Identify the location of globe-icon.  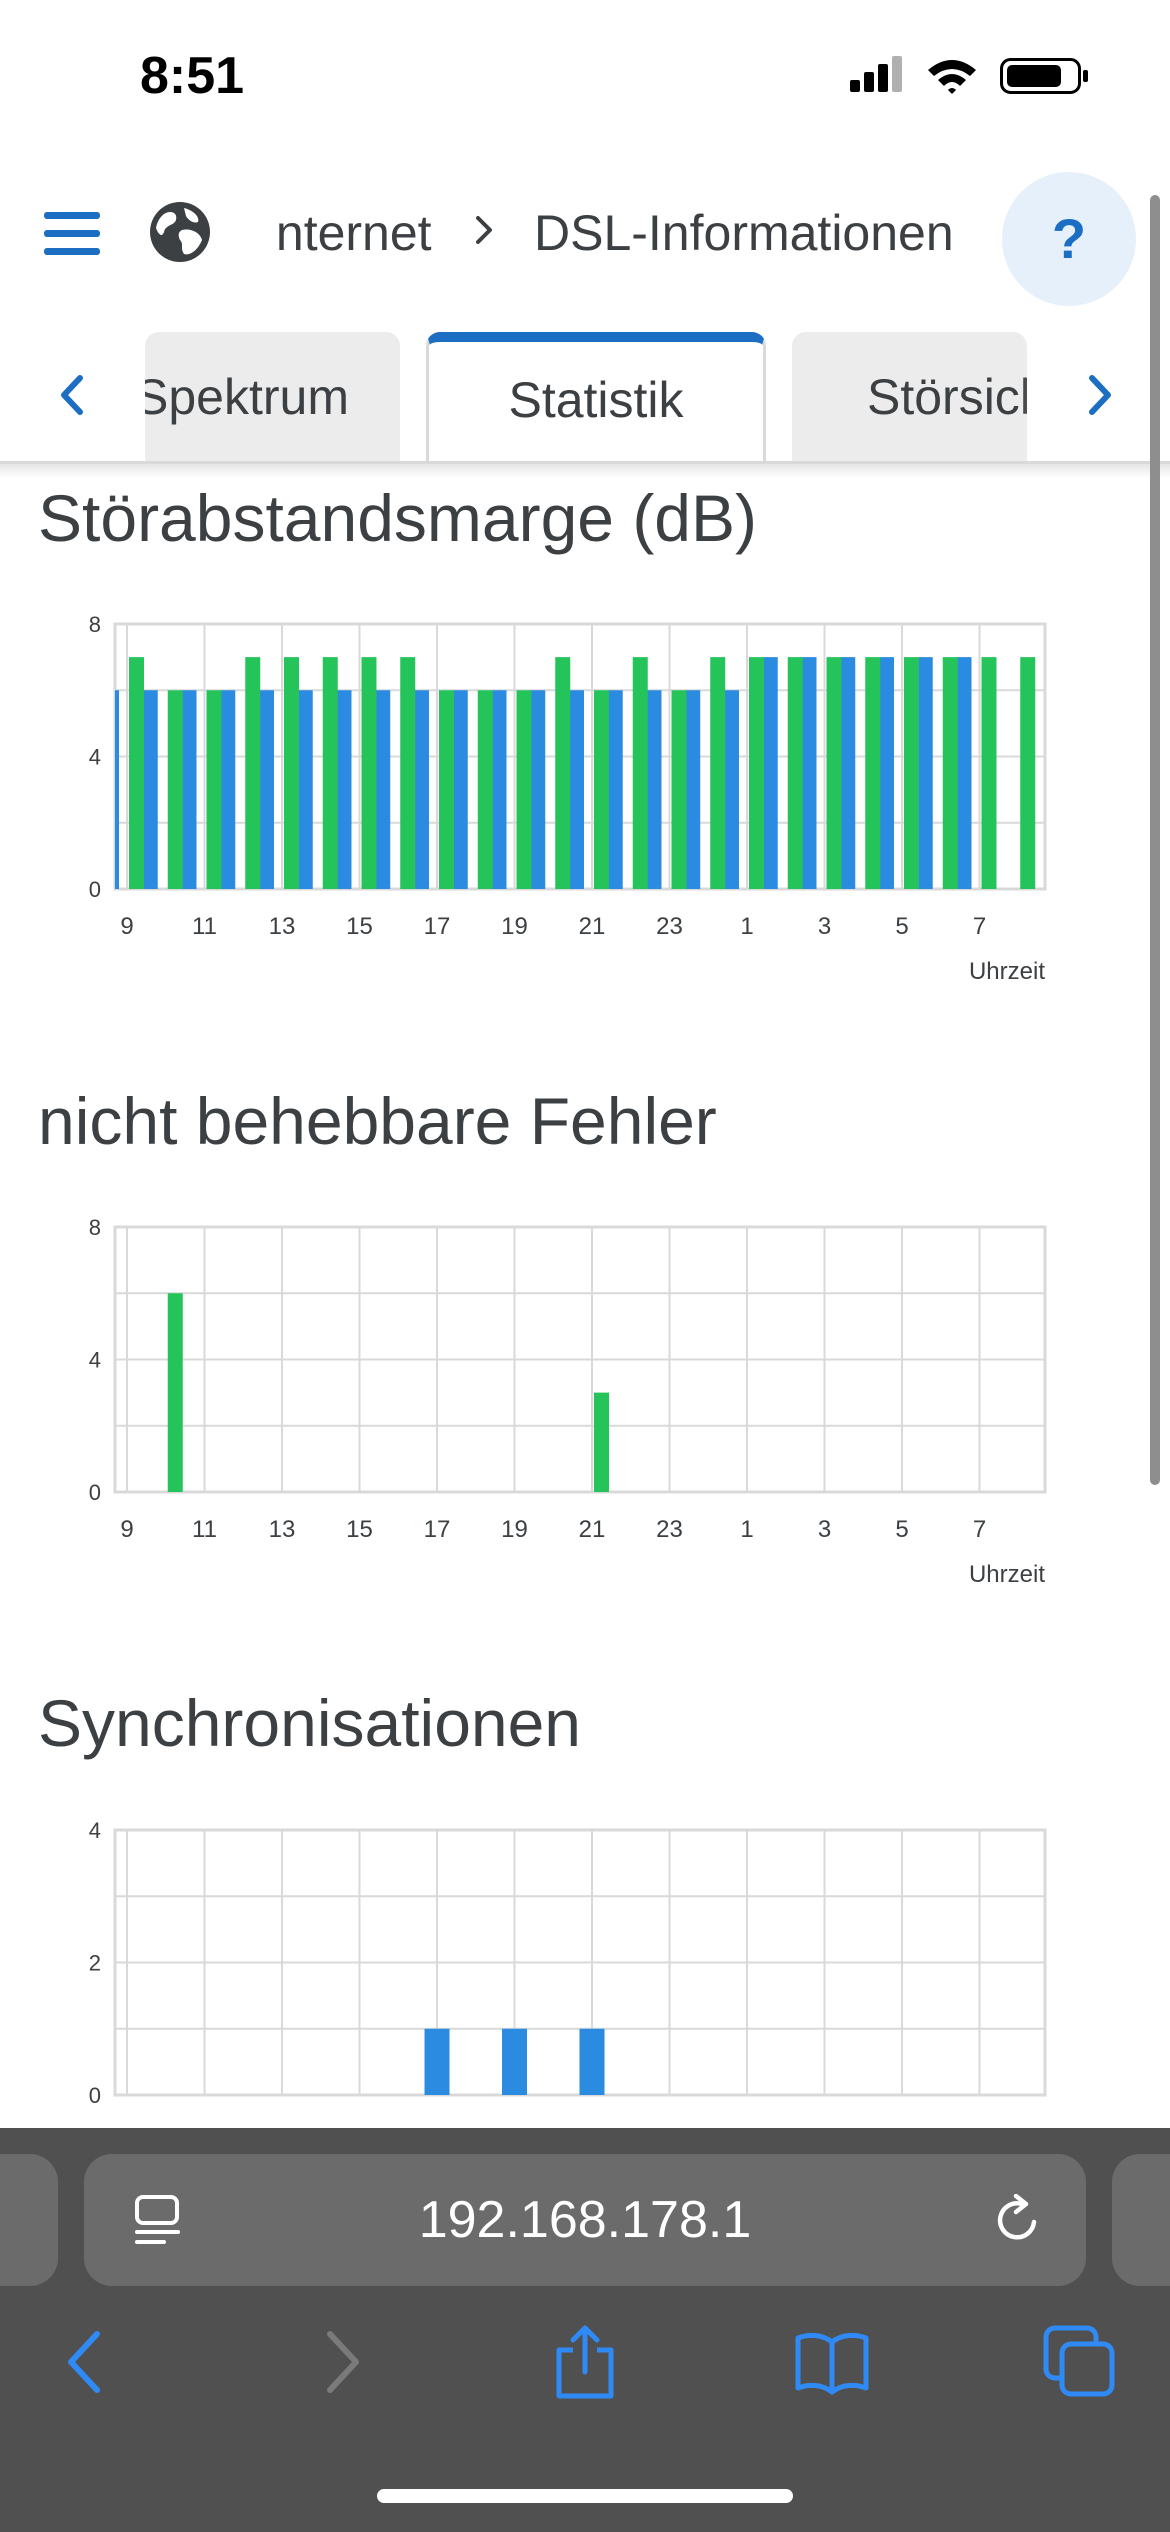
(180, 232).